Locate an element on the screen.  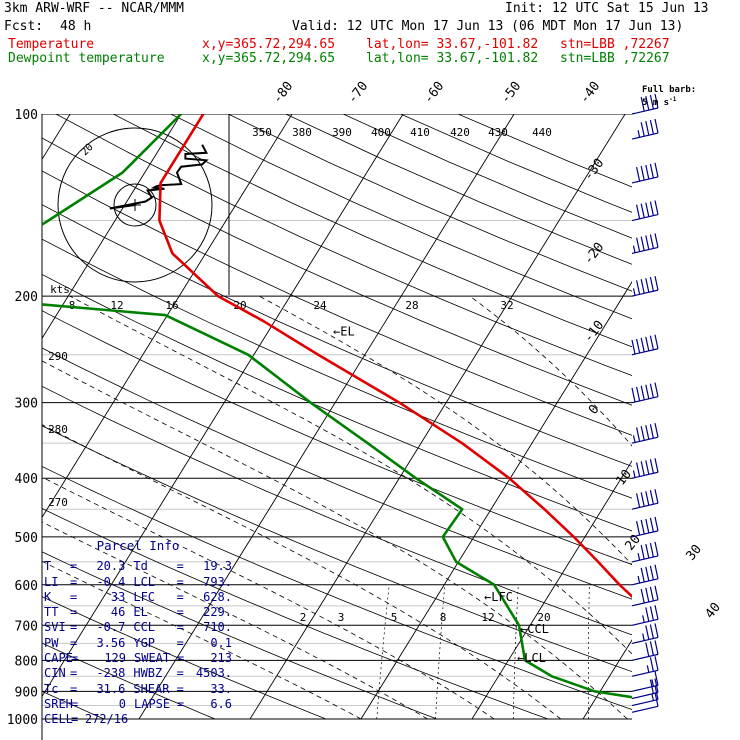
temperature-station: stn=LBB ,72267 is located at coordinates (615, 44).